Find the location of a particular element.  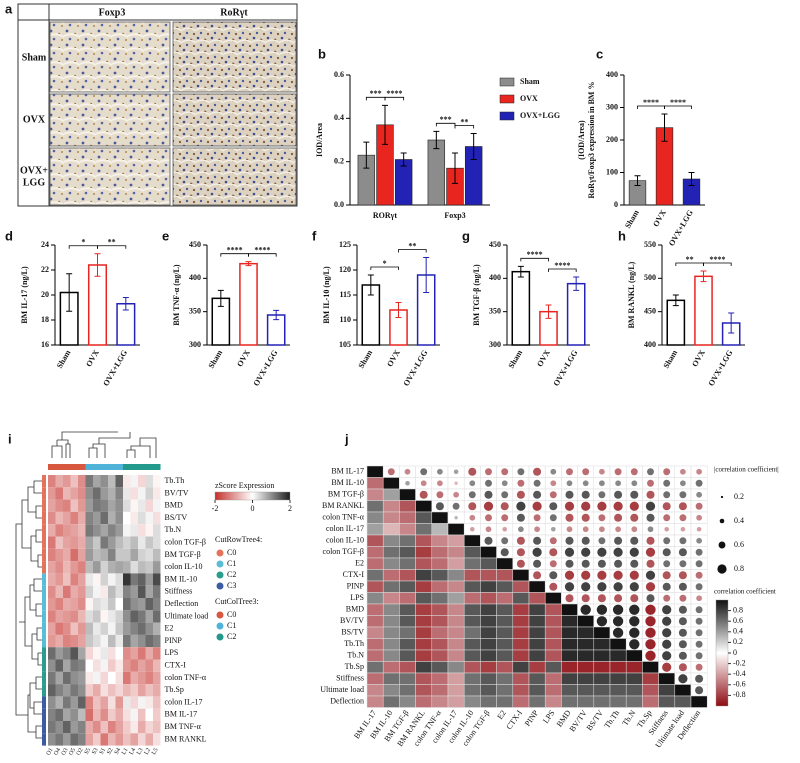

row-label: colon TNF-α is located at coordinates (186, 677).